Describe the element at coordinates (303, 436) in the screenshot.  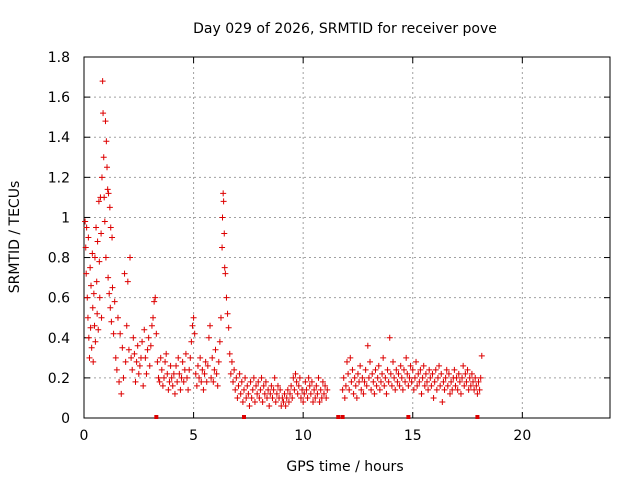
I see `x-tick-label: 10` at that location.